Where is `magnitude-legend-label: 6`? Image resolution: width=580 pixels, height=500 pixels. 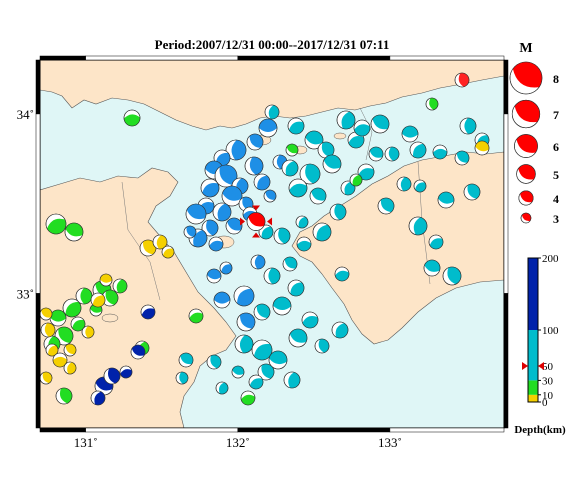 magnitude-legend-label: 6 is located at coordinates (556, 147).